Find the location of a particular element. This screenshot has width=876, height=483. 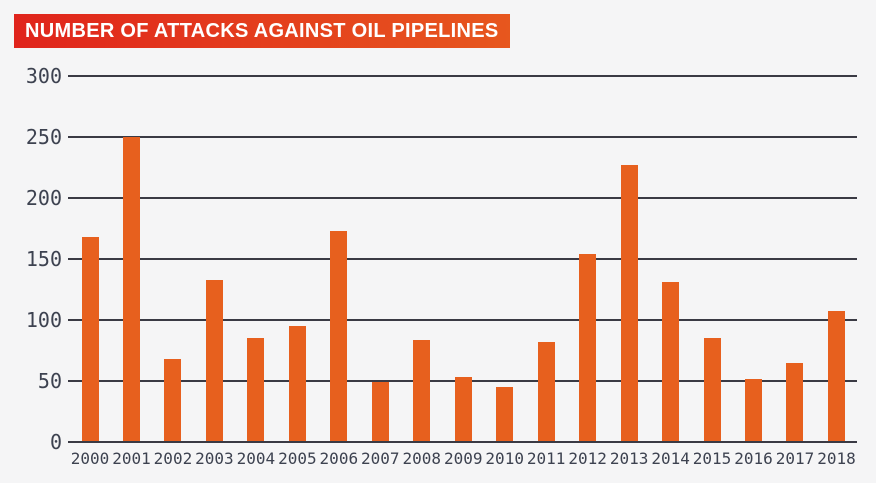

y-tick-100: 100 is located at coordinates (43, 320).